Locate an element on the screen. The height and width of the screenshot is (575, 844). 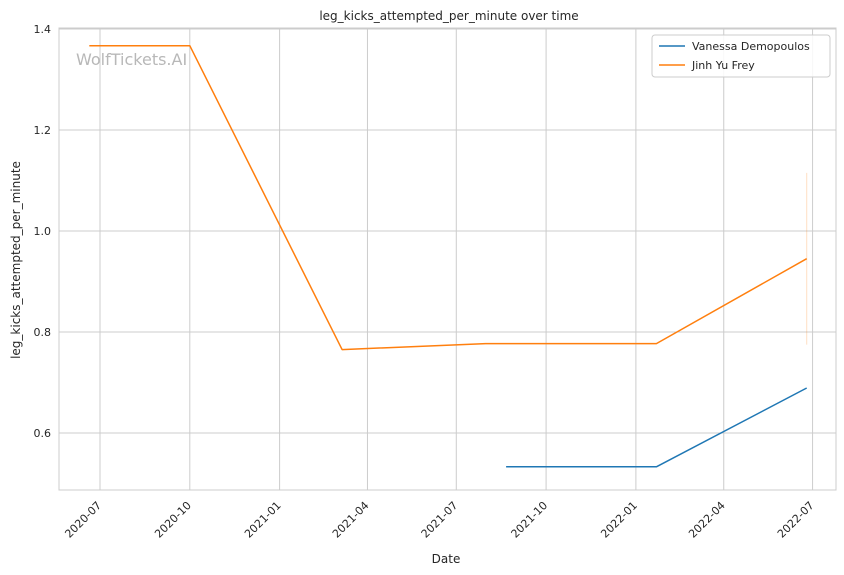
y-tick-label: 0.8 is located at coordinates (43, 332).